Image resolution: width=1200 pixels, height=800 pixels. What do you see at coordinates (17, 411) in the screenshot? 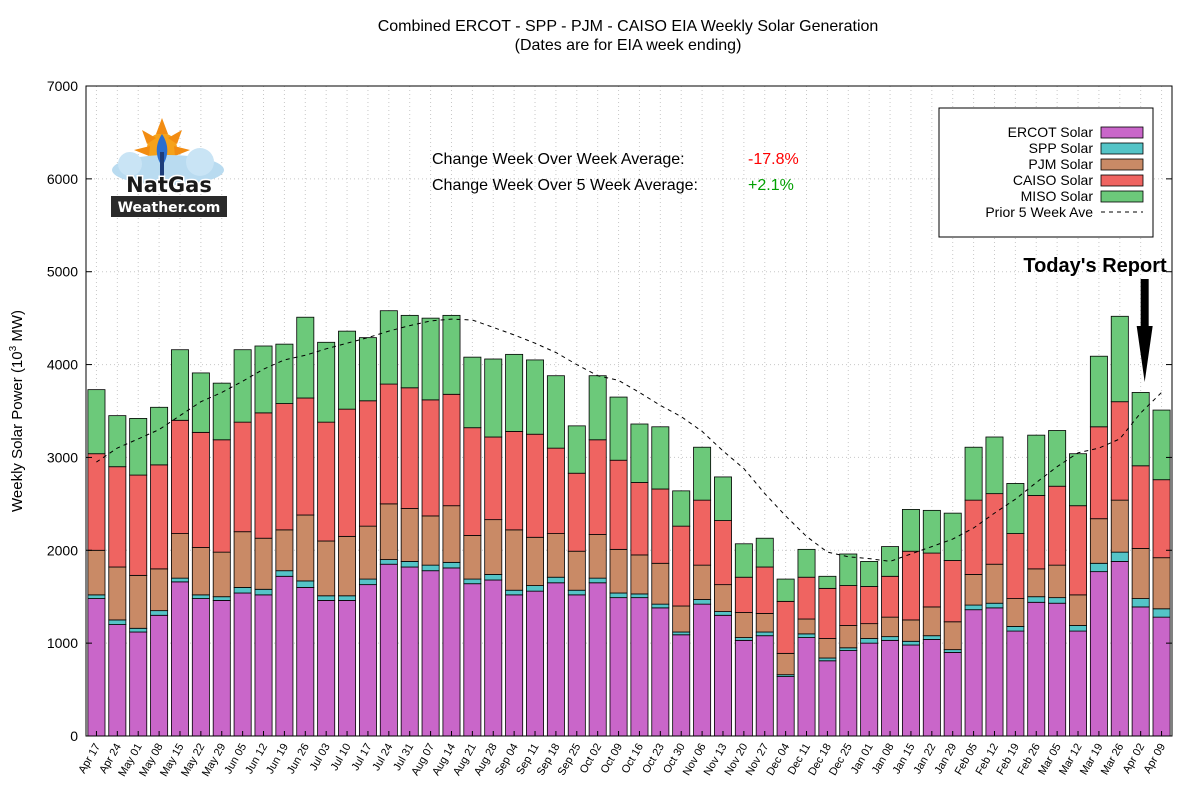
I see `y-axis-label: Weekly Solar Power (103 MW)` at bounding box center [17, 411].